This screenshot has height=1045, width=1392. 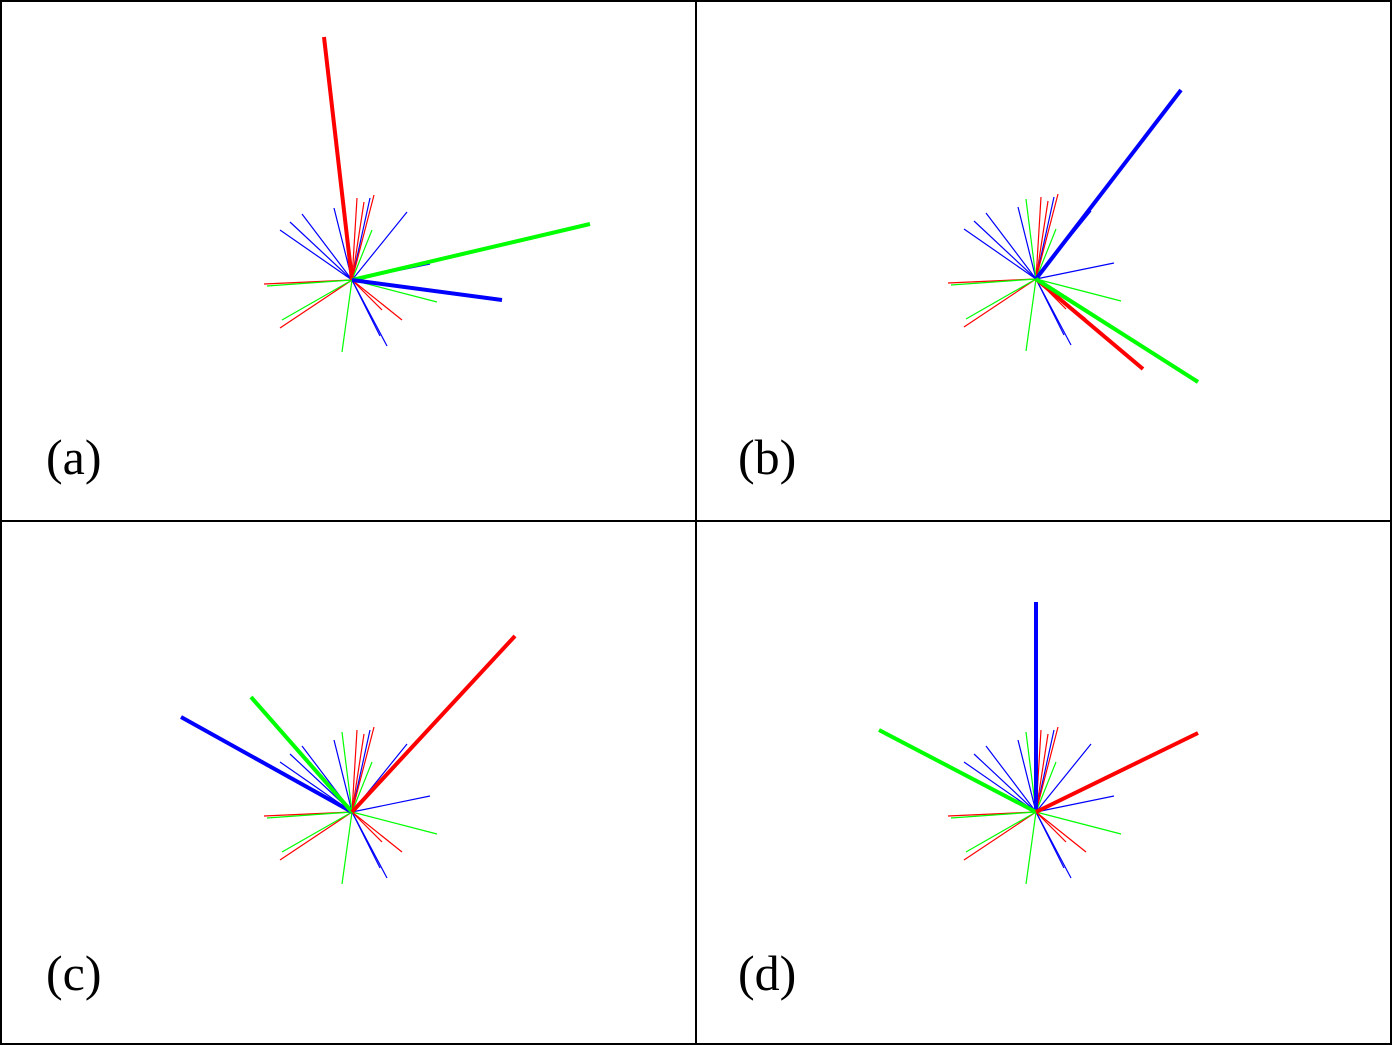 What do you see at coordinates (767, 457) in the screenshot?
I see `panel-label: (b)` at bounding box center [767, 457].